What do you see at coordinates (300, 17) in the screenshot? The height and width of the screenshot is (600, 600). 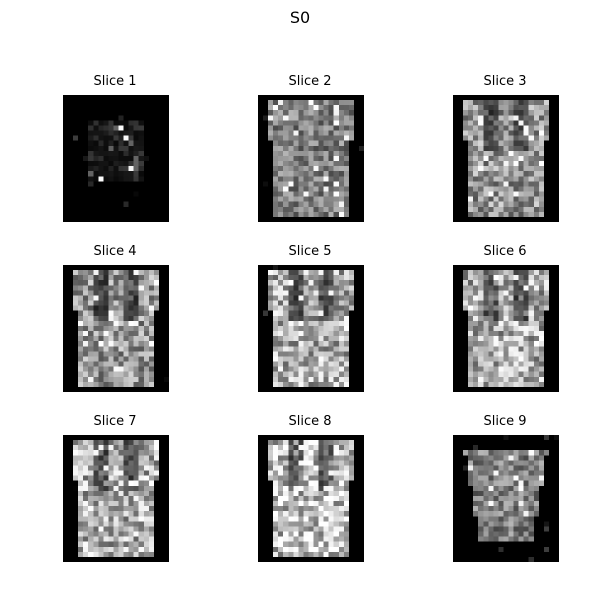 I see `figure-title: S0` at bounding box center [300, 17].